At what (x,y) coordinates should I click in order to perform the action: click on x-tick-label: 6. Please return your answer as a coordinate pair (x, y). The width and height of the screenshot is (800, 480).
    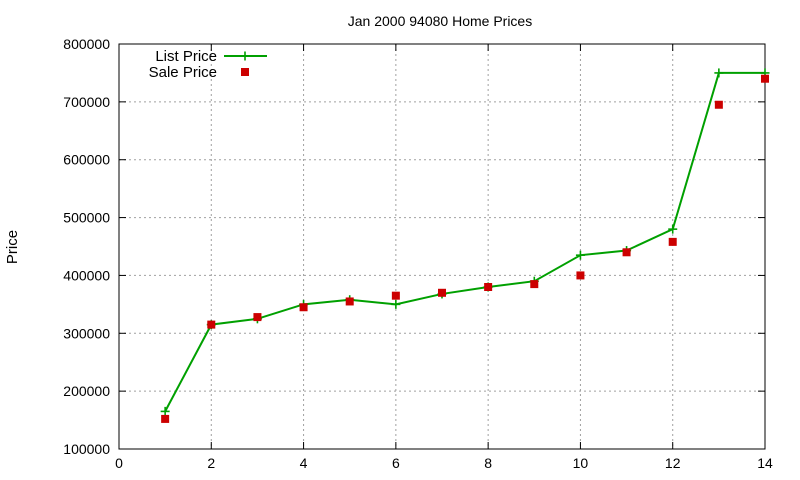
    Looking at the image, I should click on (396, 463).